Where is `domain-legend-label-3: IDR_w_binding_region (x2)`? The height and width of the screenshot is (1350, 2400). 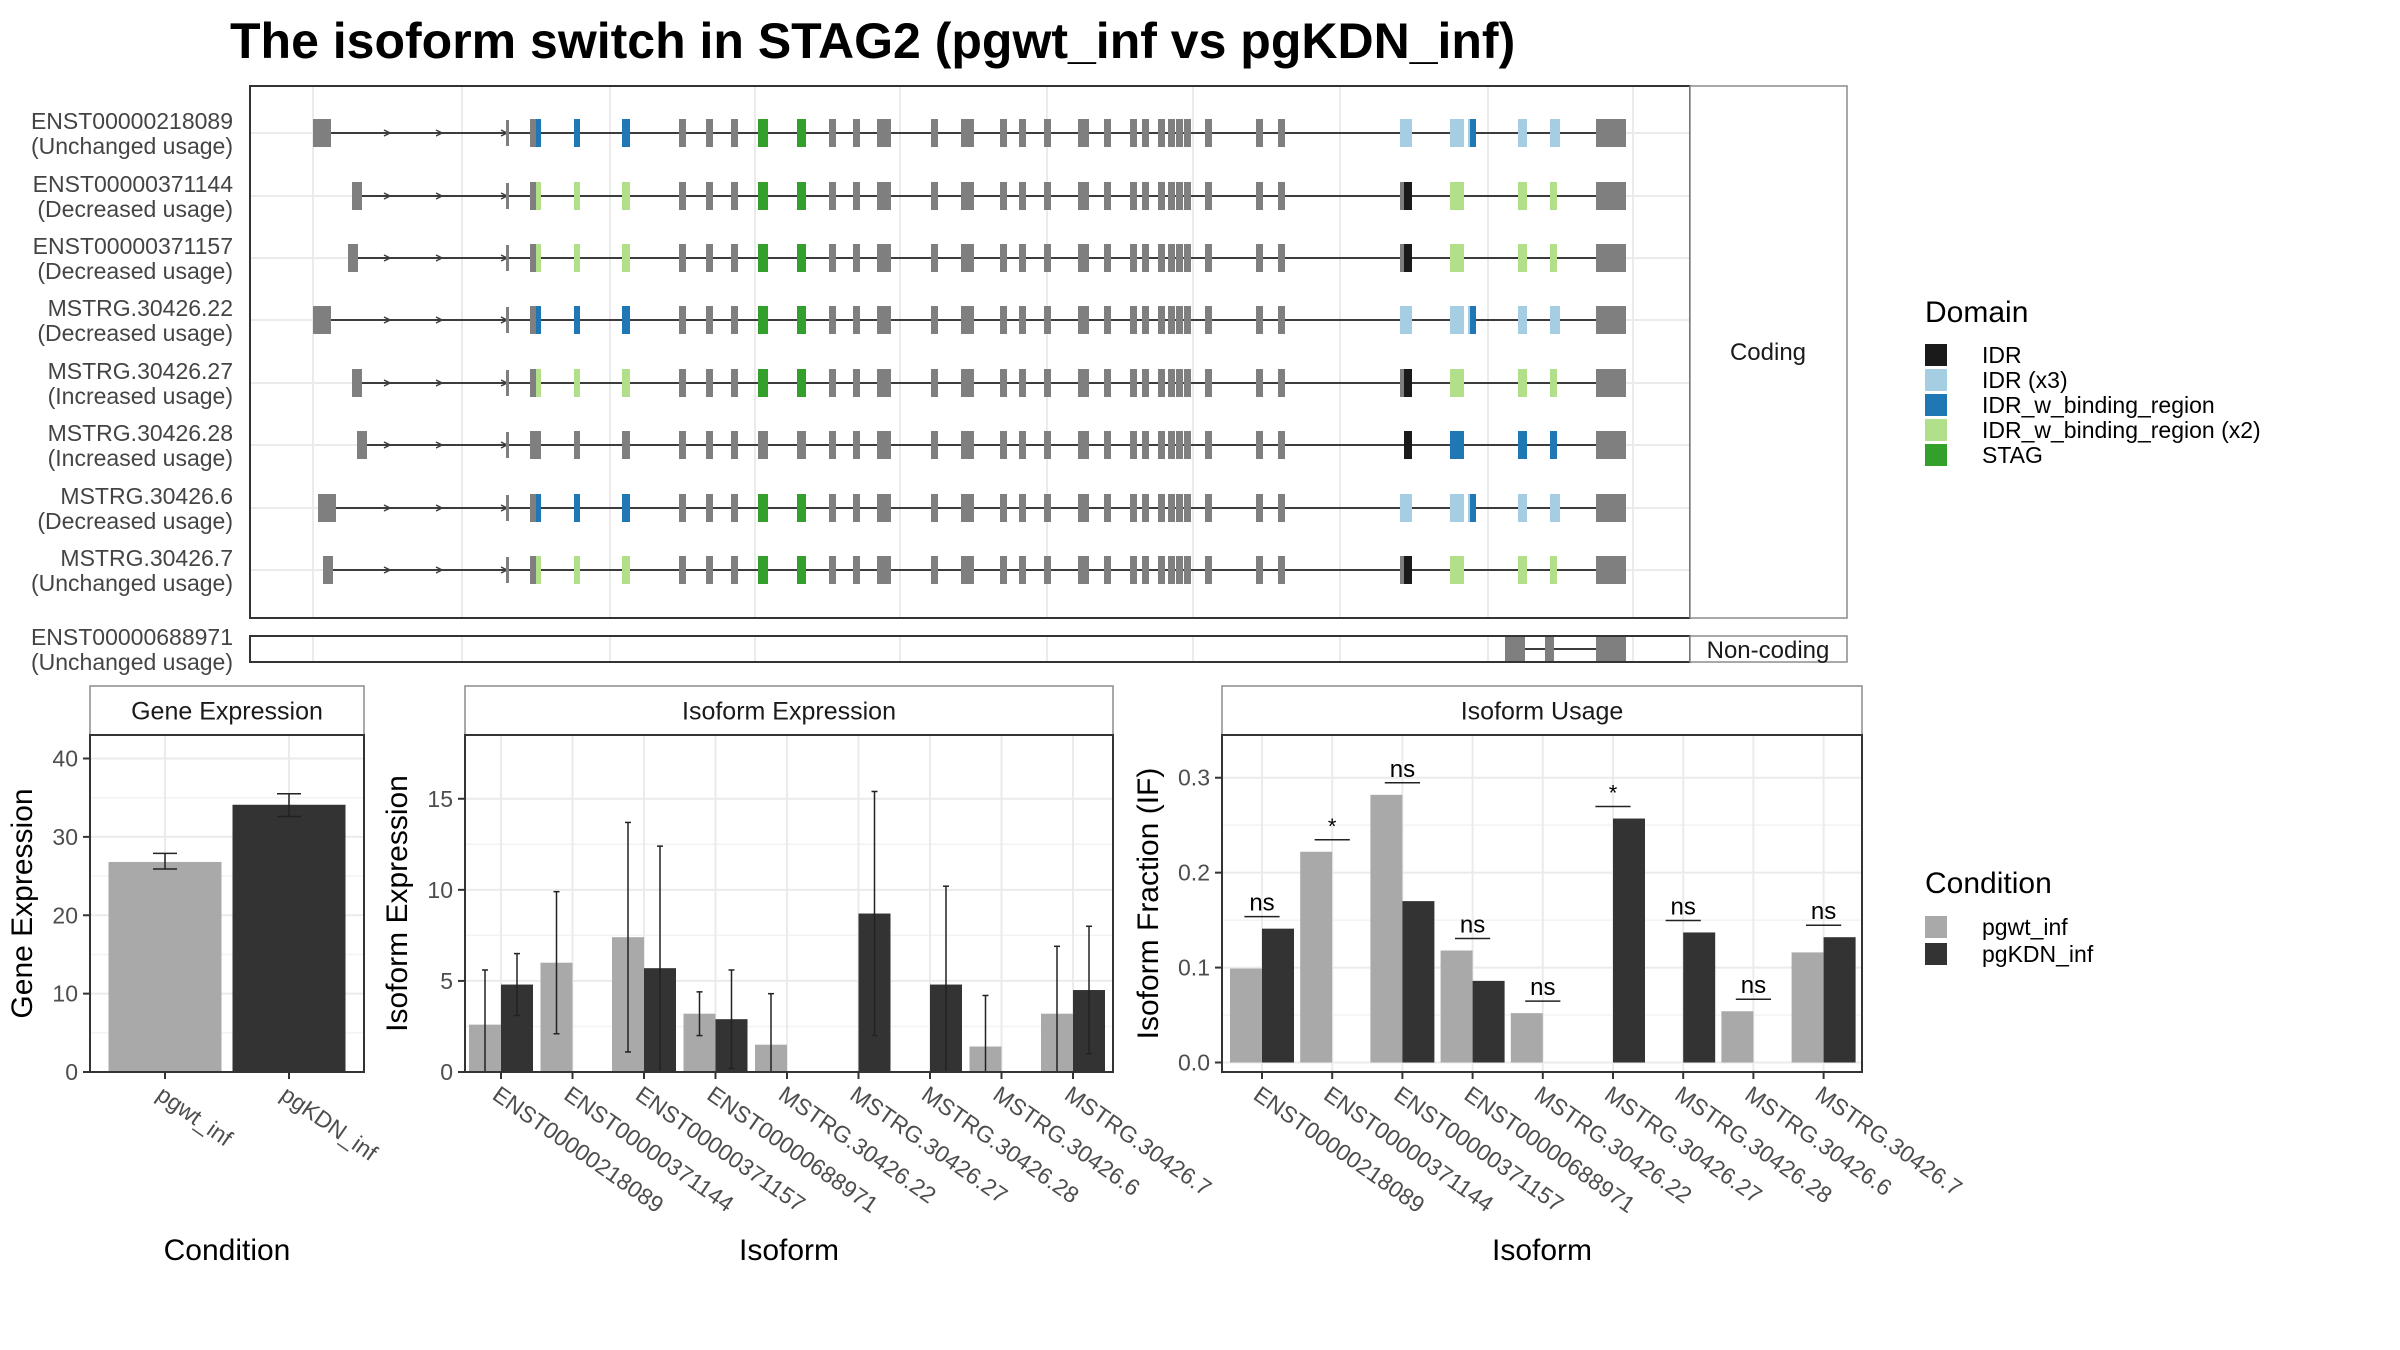 domain-legend-label-3: IDR_w_binding_region (x2) is located at coordinates (2121, 430).